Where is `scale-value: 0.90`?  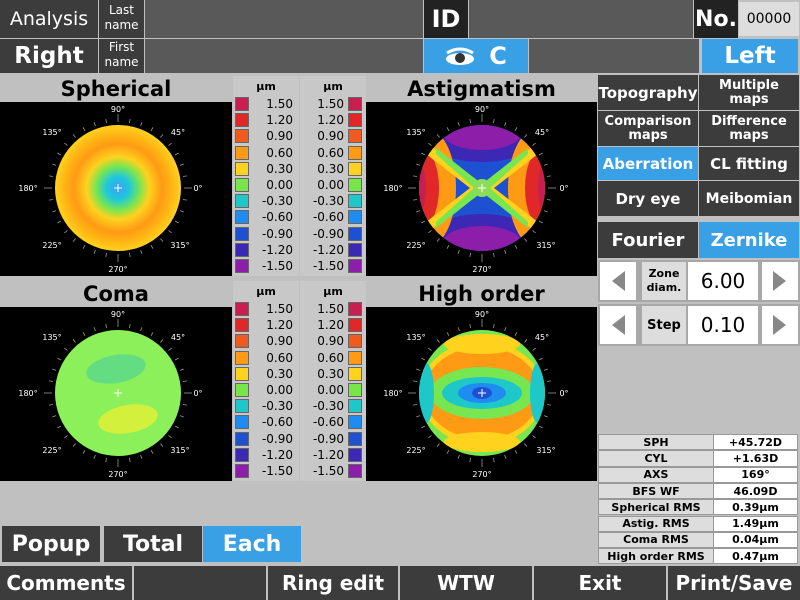
scale-value: 0.90 is located at coordinates (279, 136).